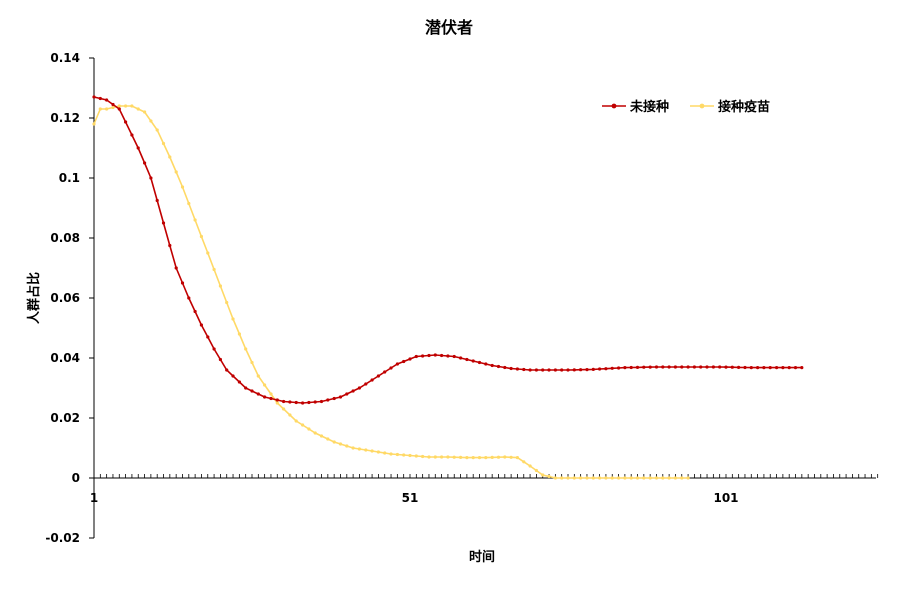 Image resolution: width=898 pixels, height=616 pixels. I want to click on legend-marker-icon, so click(614, 106).